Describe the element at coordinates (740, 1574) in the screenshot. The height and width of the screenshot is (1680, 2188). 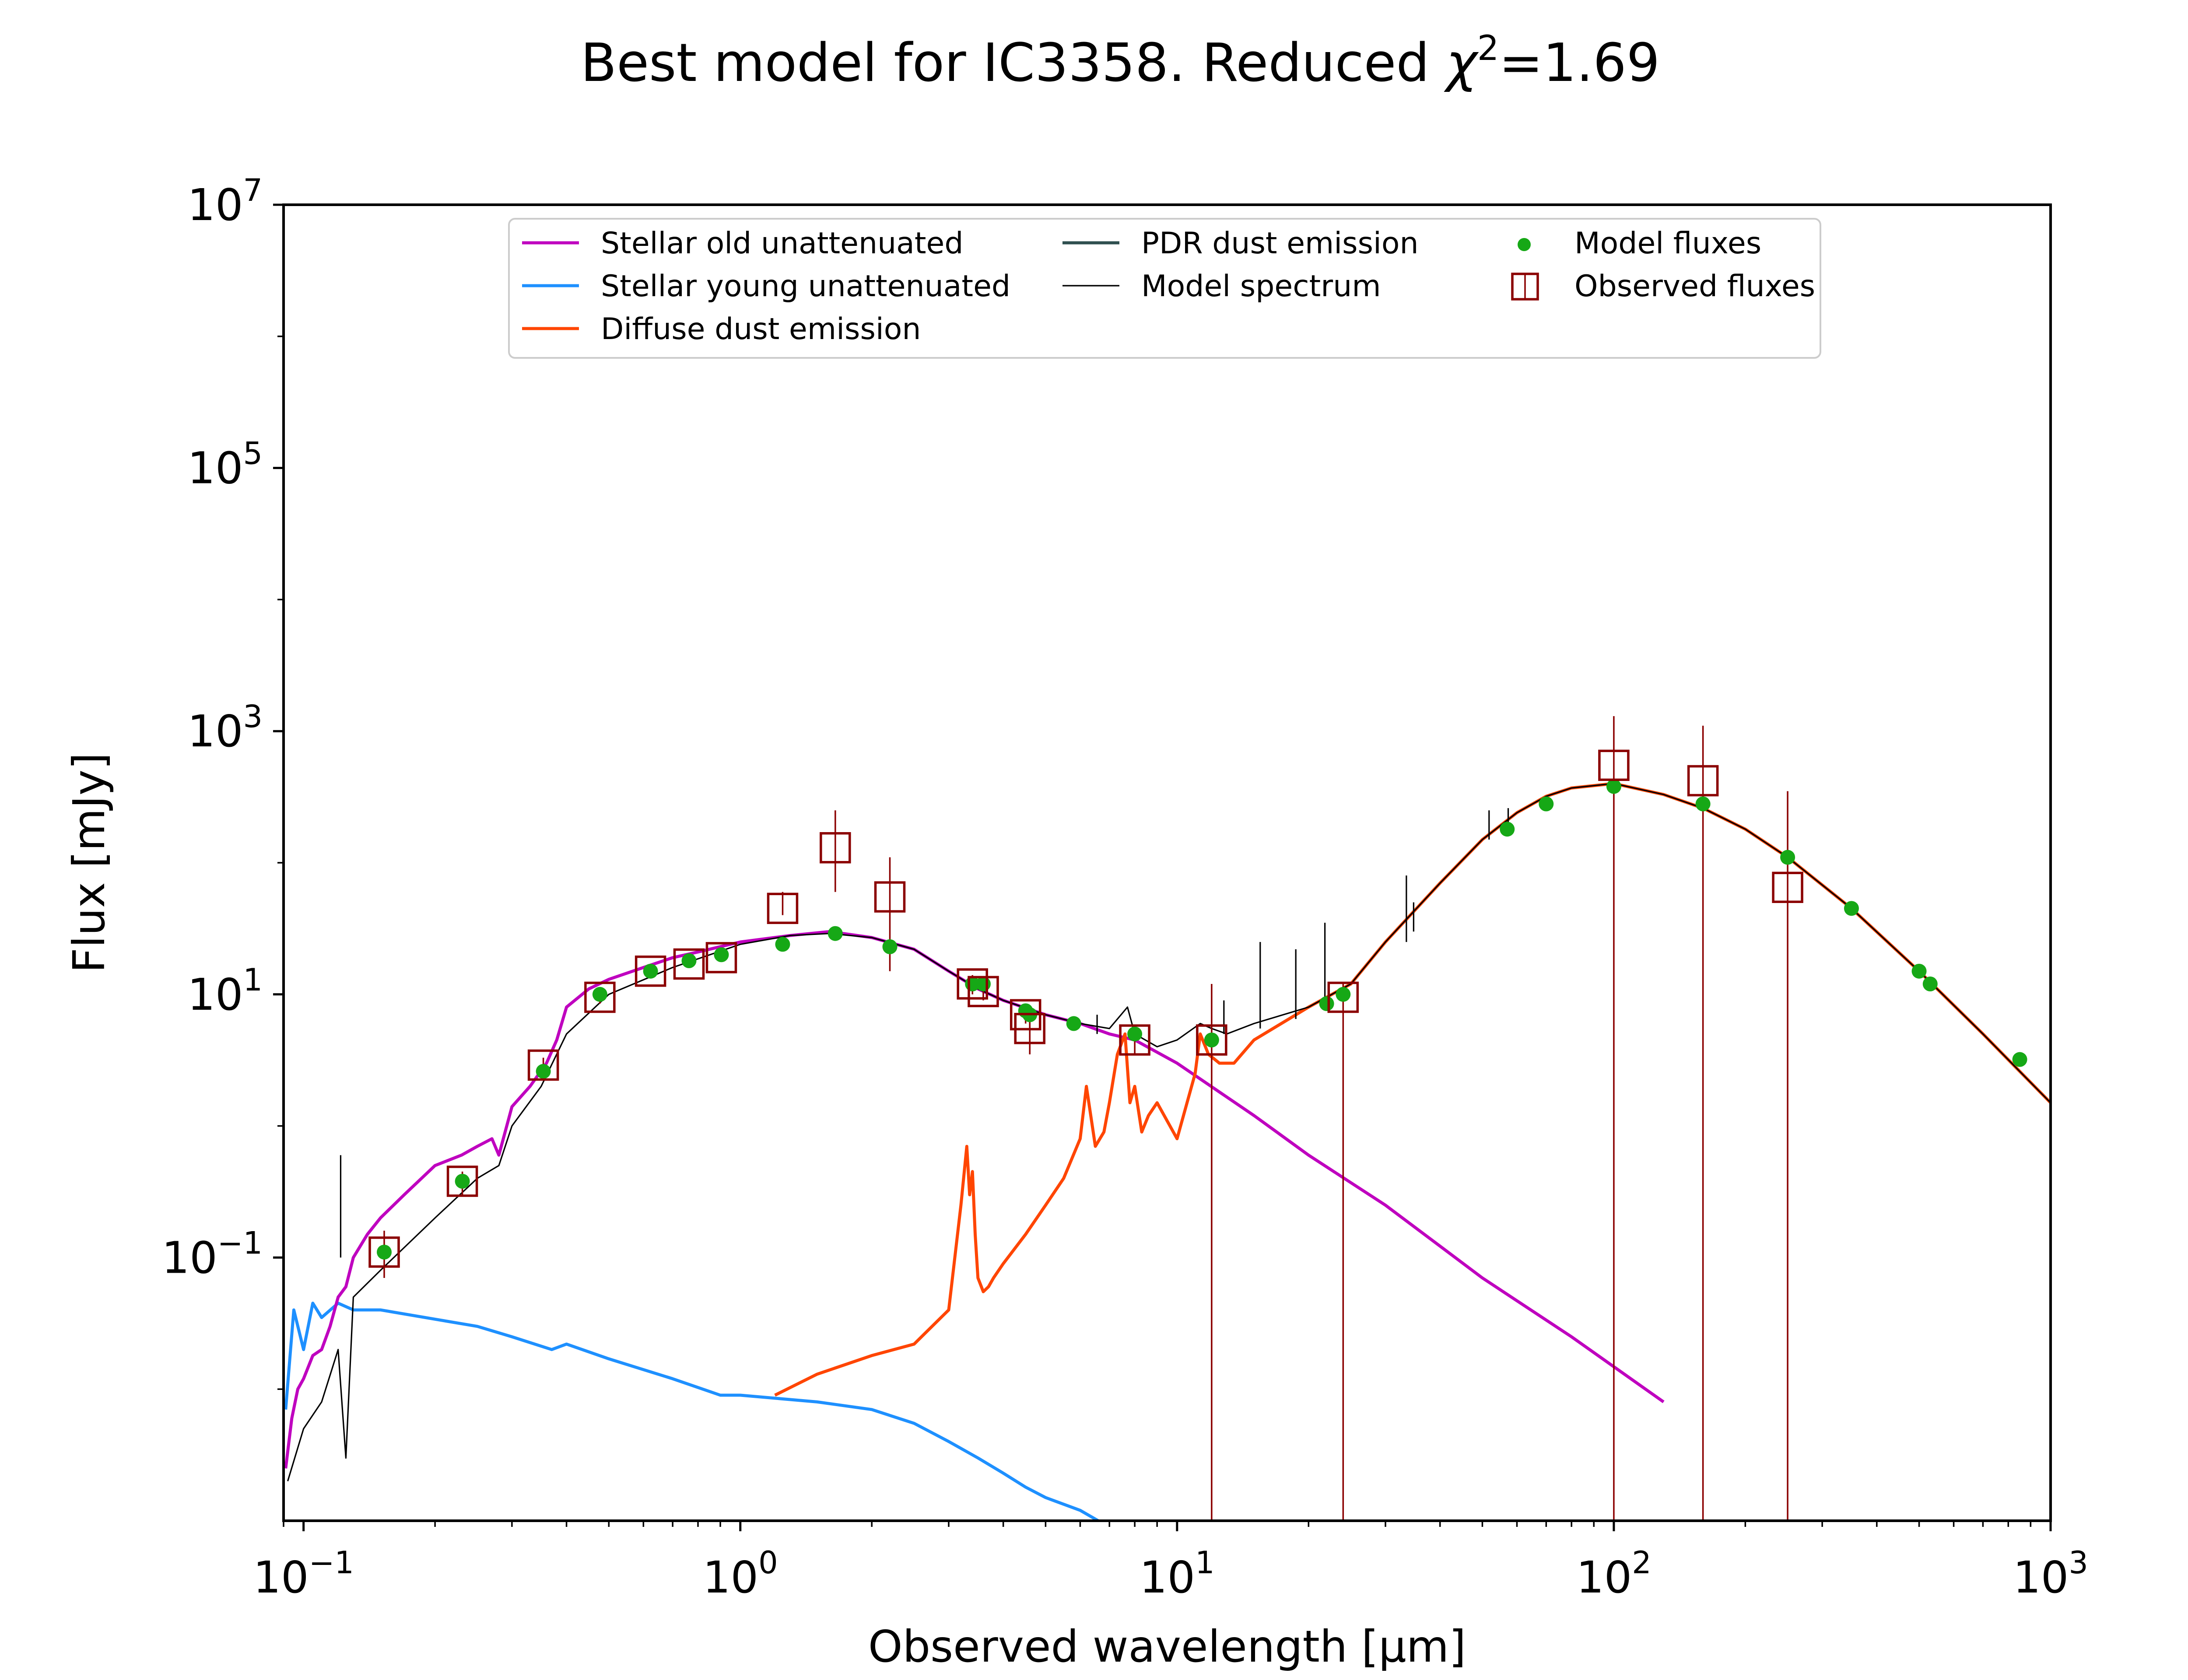
I see `x-tick-label: 10⁰` at that location.